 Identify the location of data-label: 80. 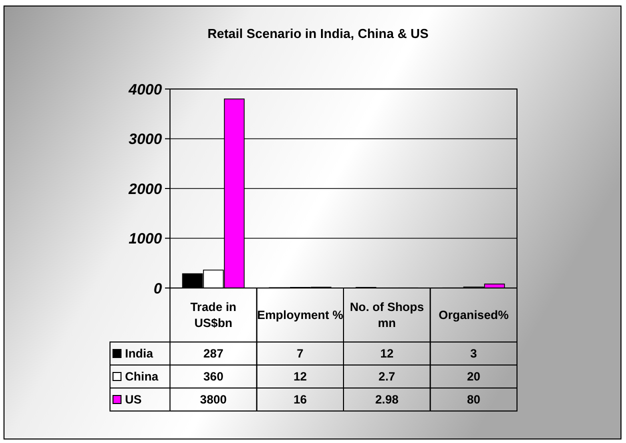
(473, 399).